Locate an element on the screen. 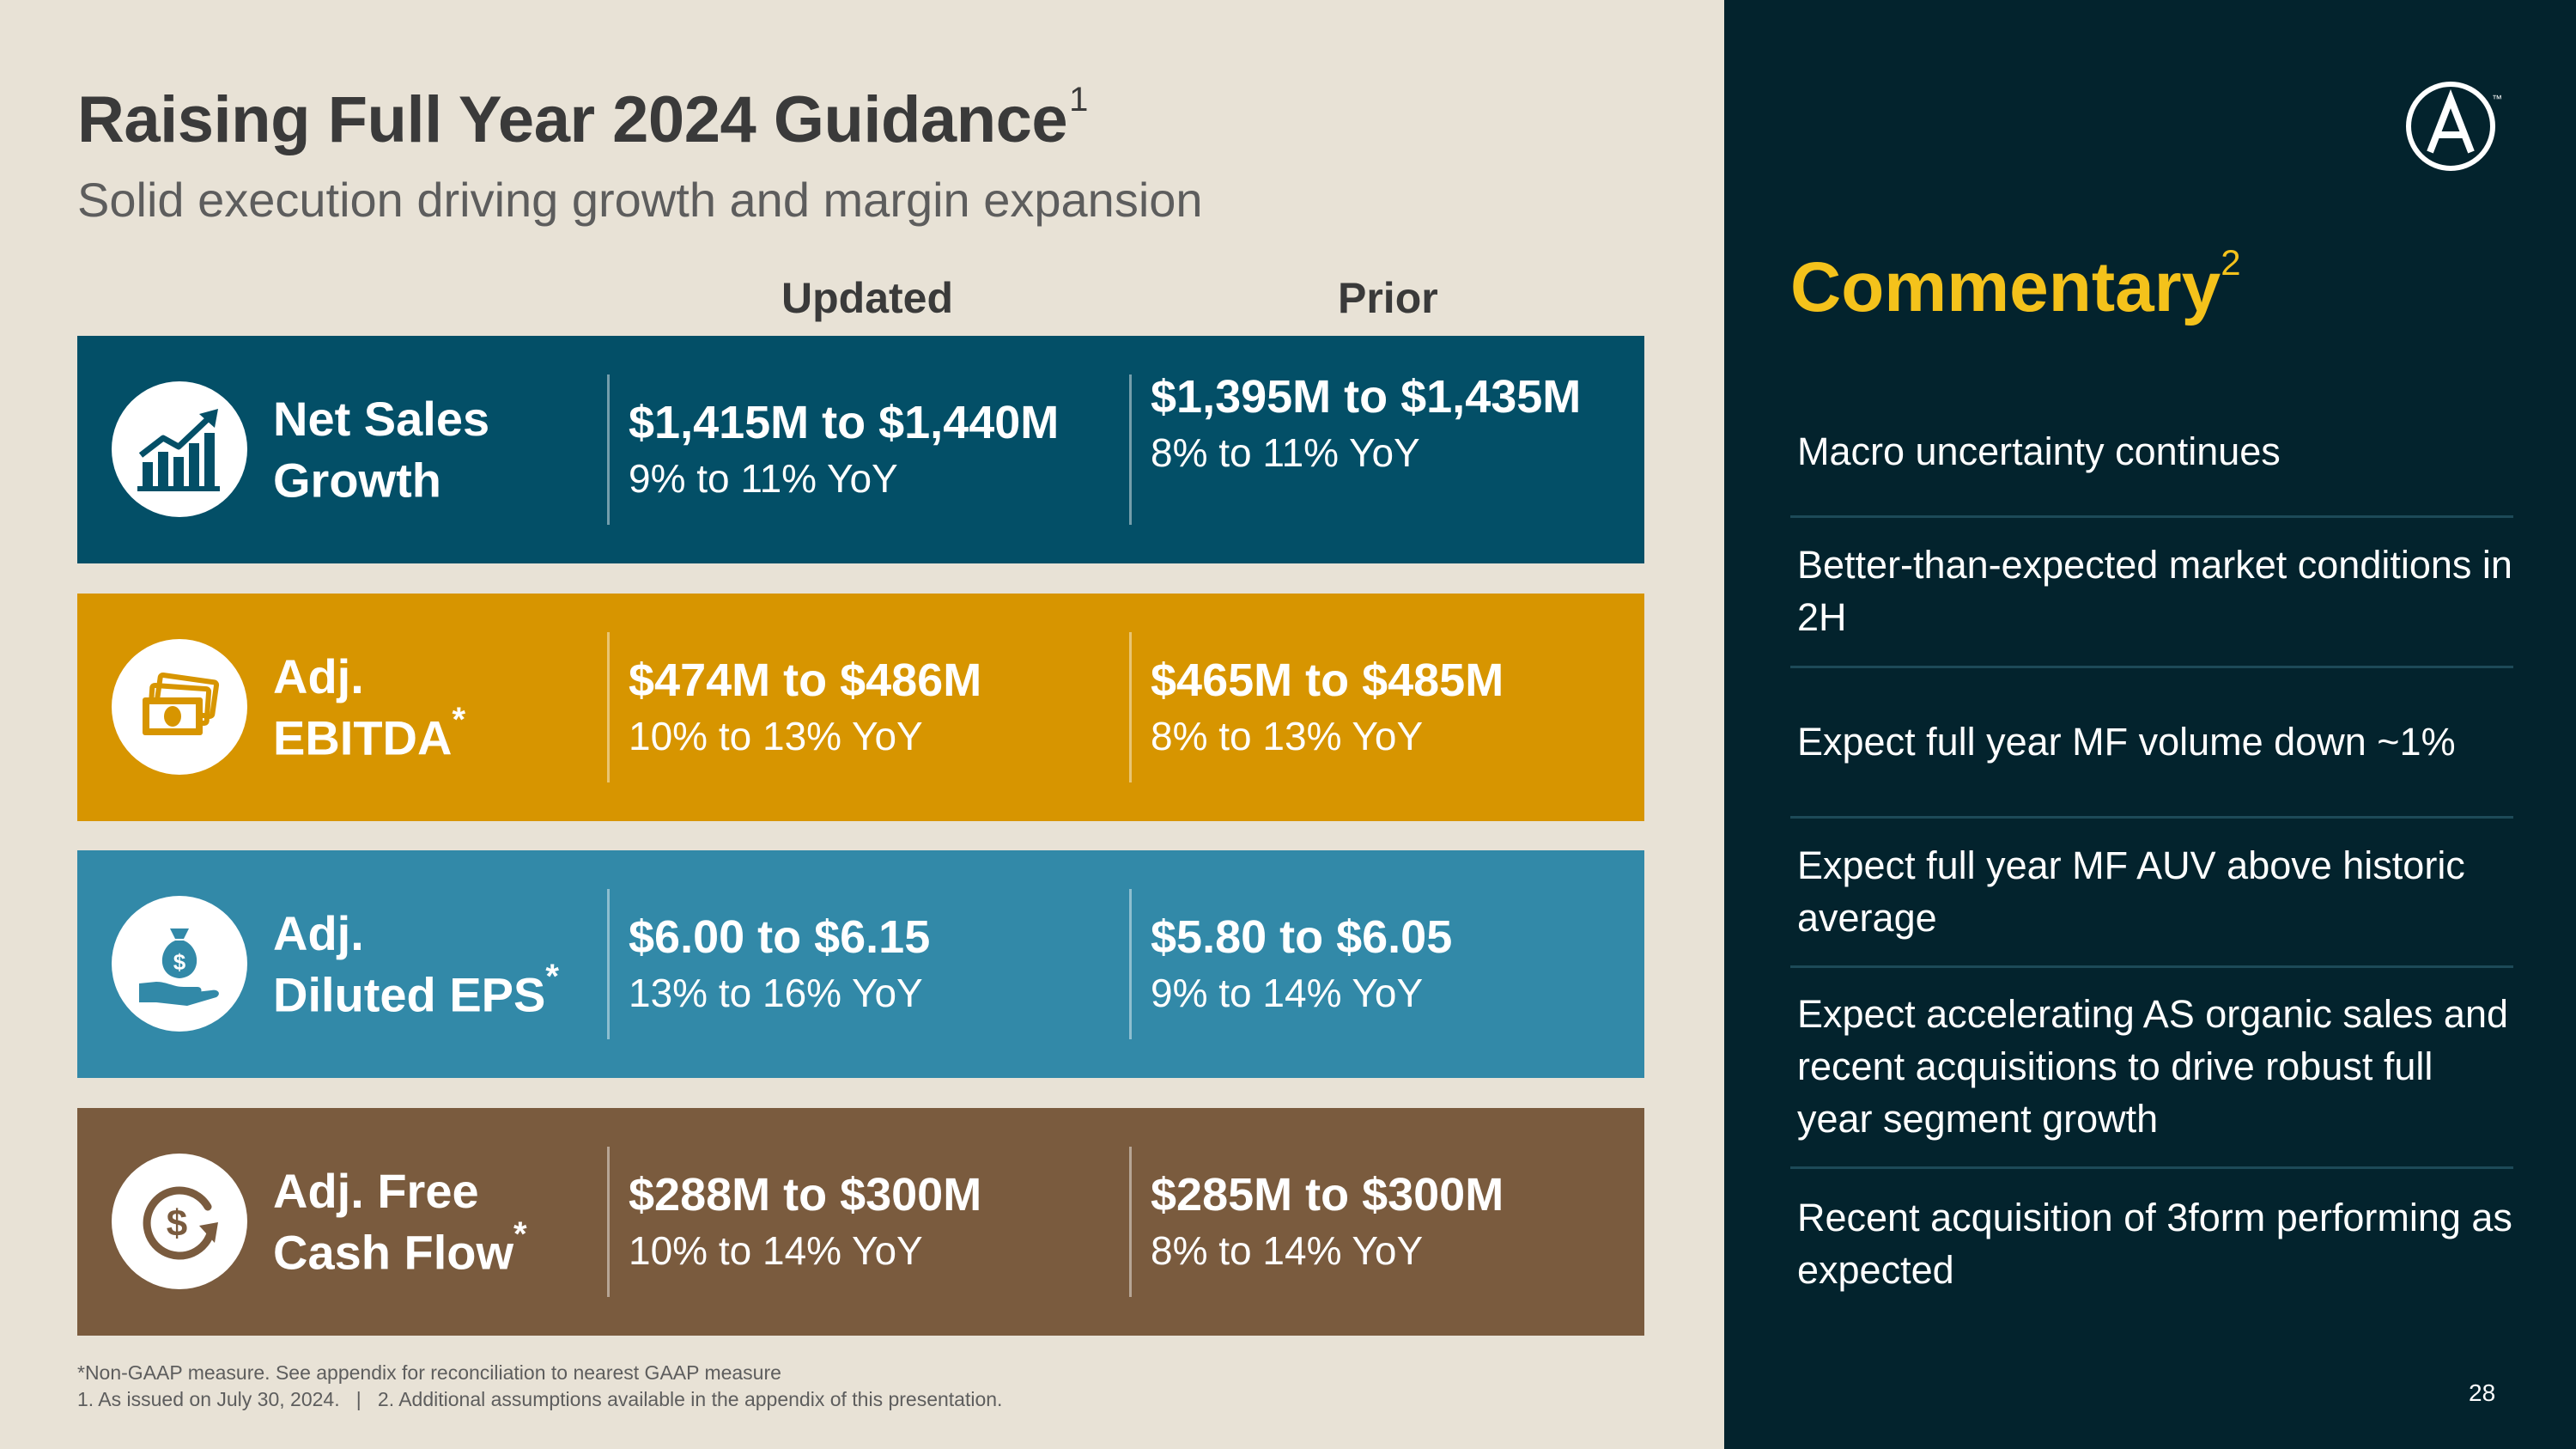  prior-yoy: 8% to 14% YoY is located at coordinates (1287, 1251).